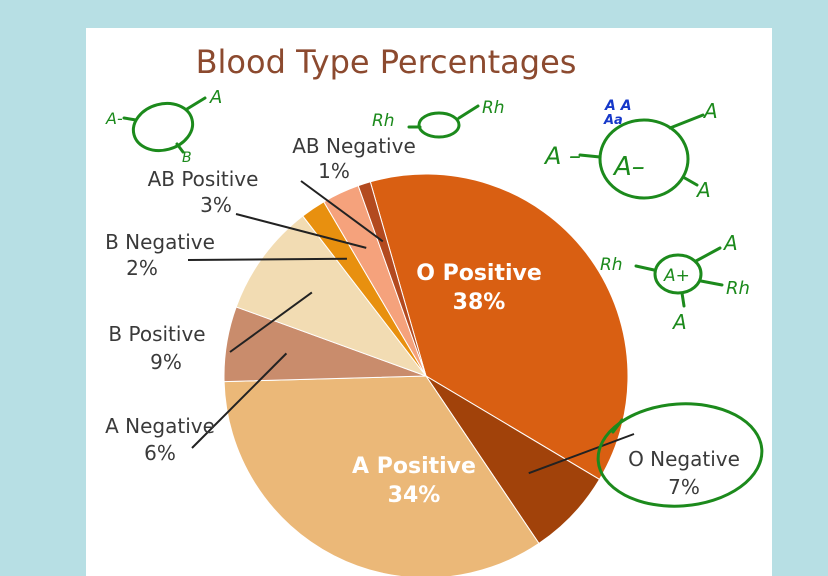 The height and width of the screenshot is (576, 828). Describe the element at coordinates (203, 179) in the screenshot. I see `label-ab-positive-name: AB Positive` at that location.